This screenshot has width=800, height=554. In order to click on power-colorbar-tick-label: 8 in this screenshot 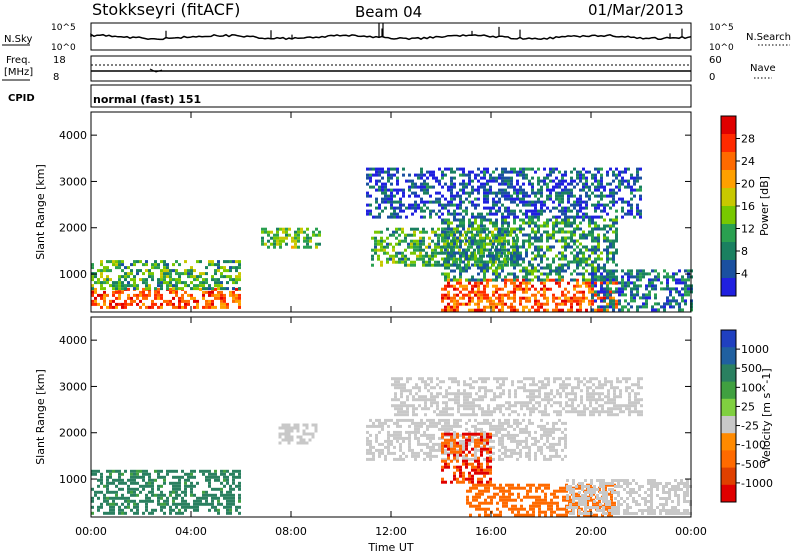, I will do `click(744, 251)`.